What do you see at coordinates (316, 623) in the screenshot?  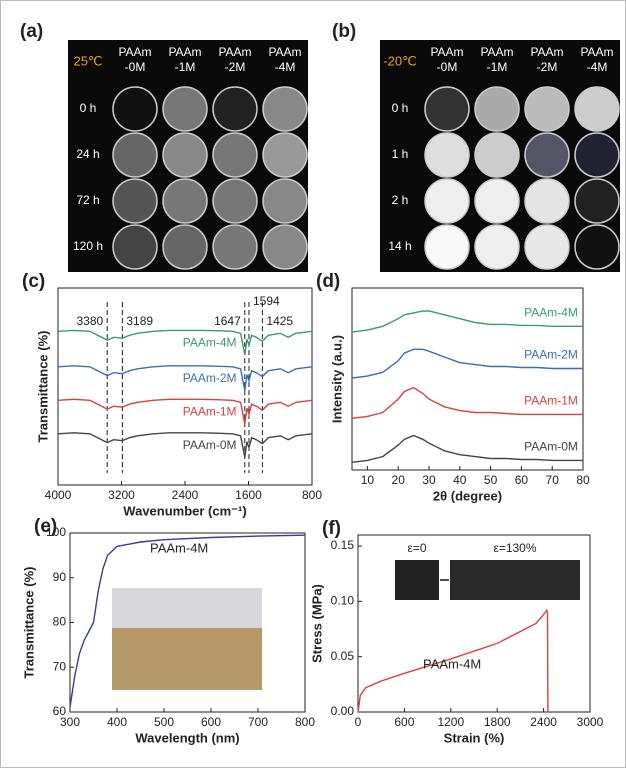 I see `y-axis-title: Stress (MPa)` at bounding box center [316, 623].